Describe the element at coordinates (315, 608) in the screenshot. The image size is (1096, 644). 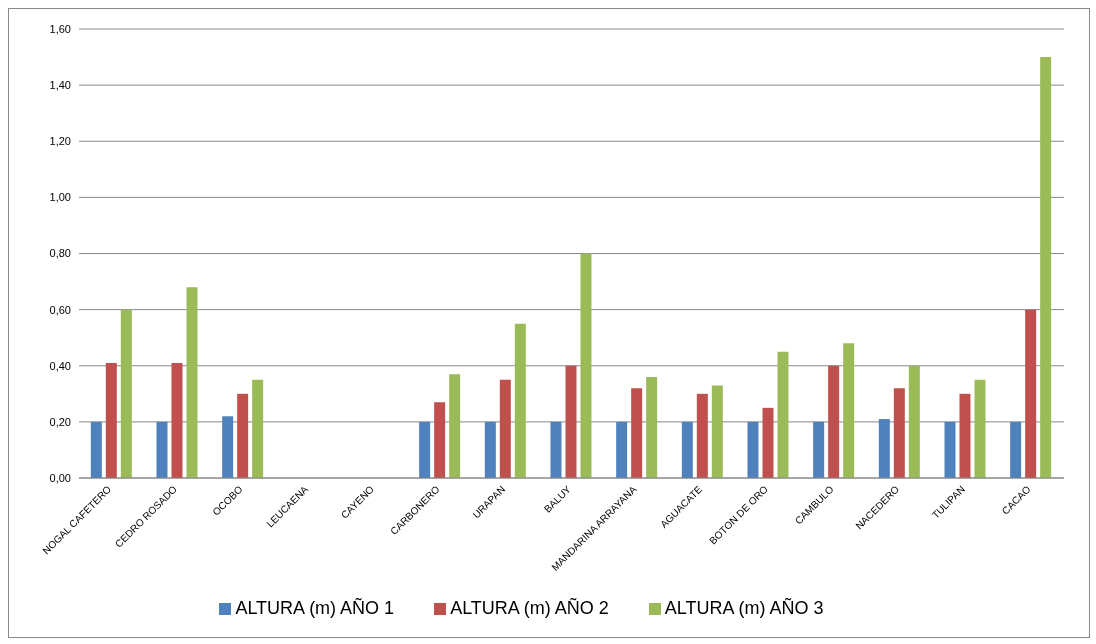
I see `legend-label: ALTURA (m) AÑO 1` at that location.